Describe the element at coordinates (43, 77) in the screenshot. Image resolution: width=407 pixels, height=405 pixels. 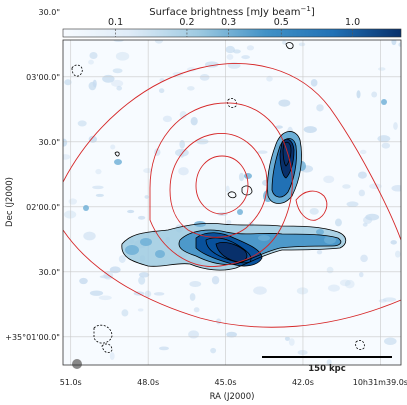
I see `y-tick-label-4: 03'00.0"` at that location.